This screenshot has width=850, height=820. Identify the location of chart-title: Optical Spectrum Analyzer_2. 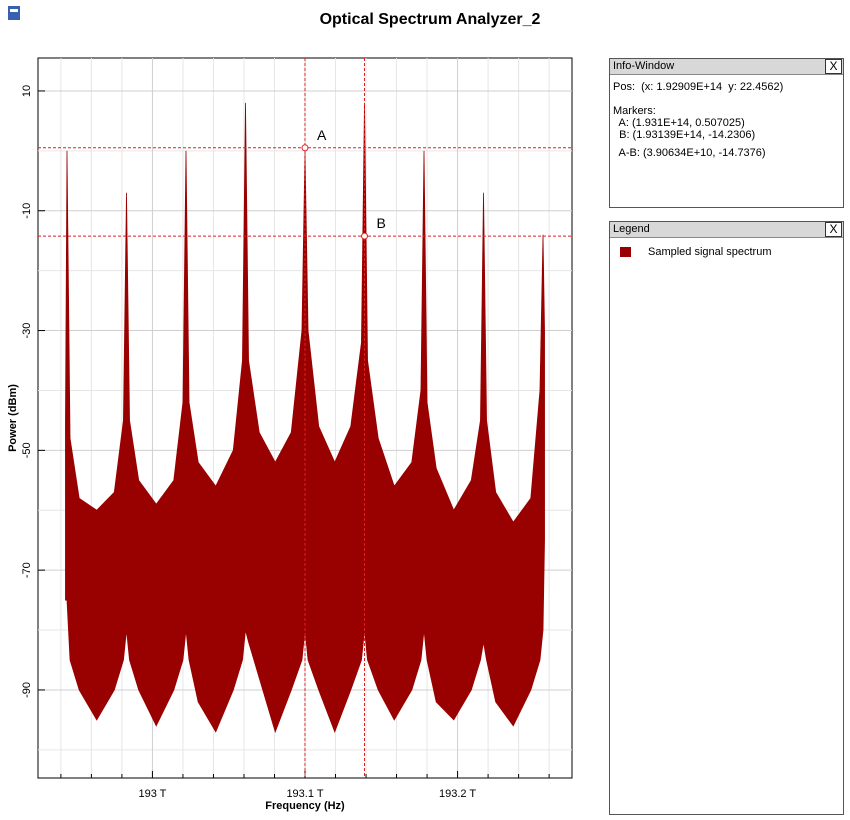
(430, 19).